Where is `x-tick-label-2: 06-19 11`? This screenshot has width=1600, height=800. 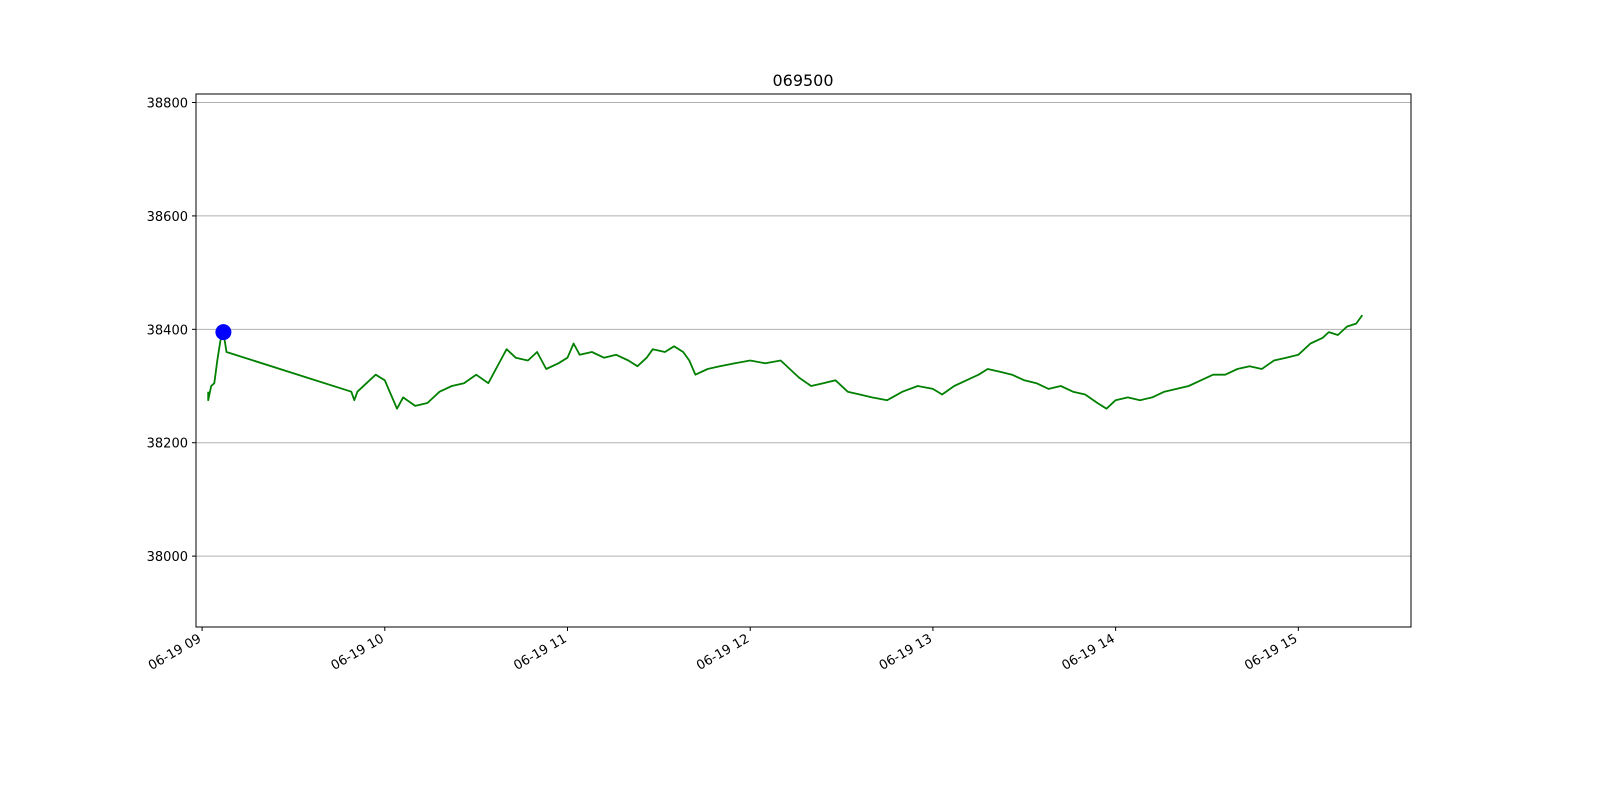
x-tick-label-2: 06-19 11 is located at coordinates (540, 652).